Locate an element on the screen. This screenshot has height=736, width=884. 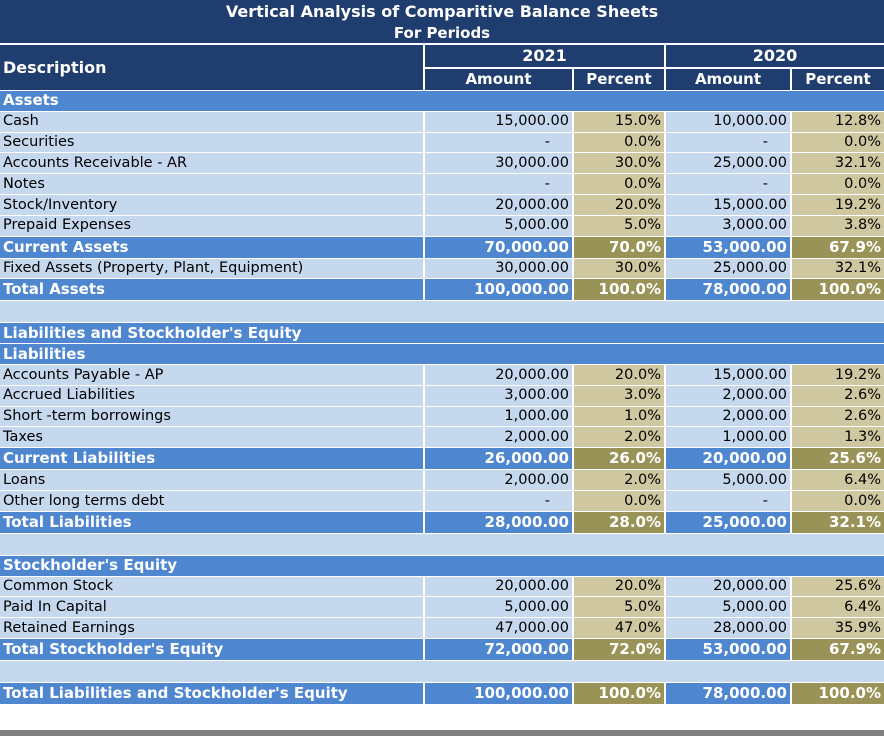
row-label: Accounts Receivable - AR is located at coordinates (211, 163).